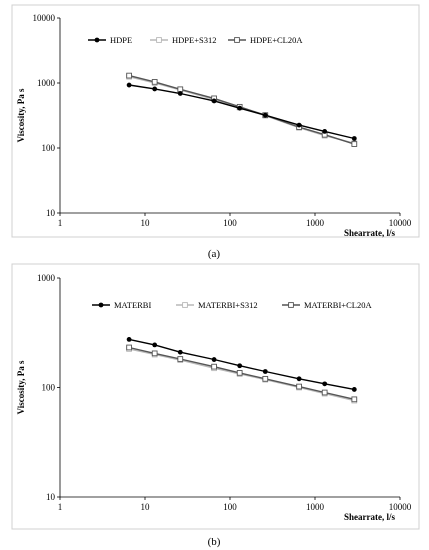 This screenshot has width=429, height=550. I want to click on panel-b-caption: (b), so click(214, 542).